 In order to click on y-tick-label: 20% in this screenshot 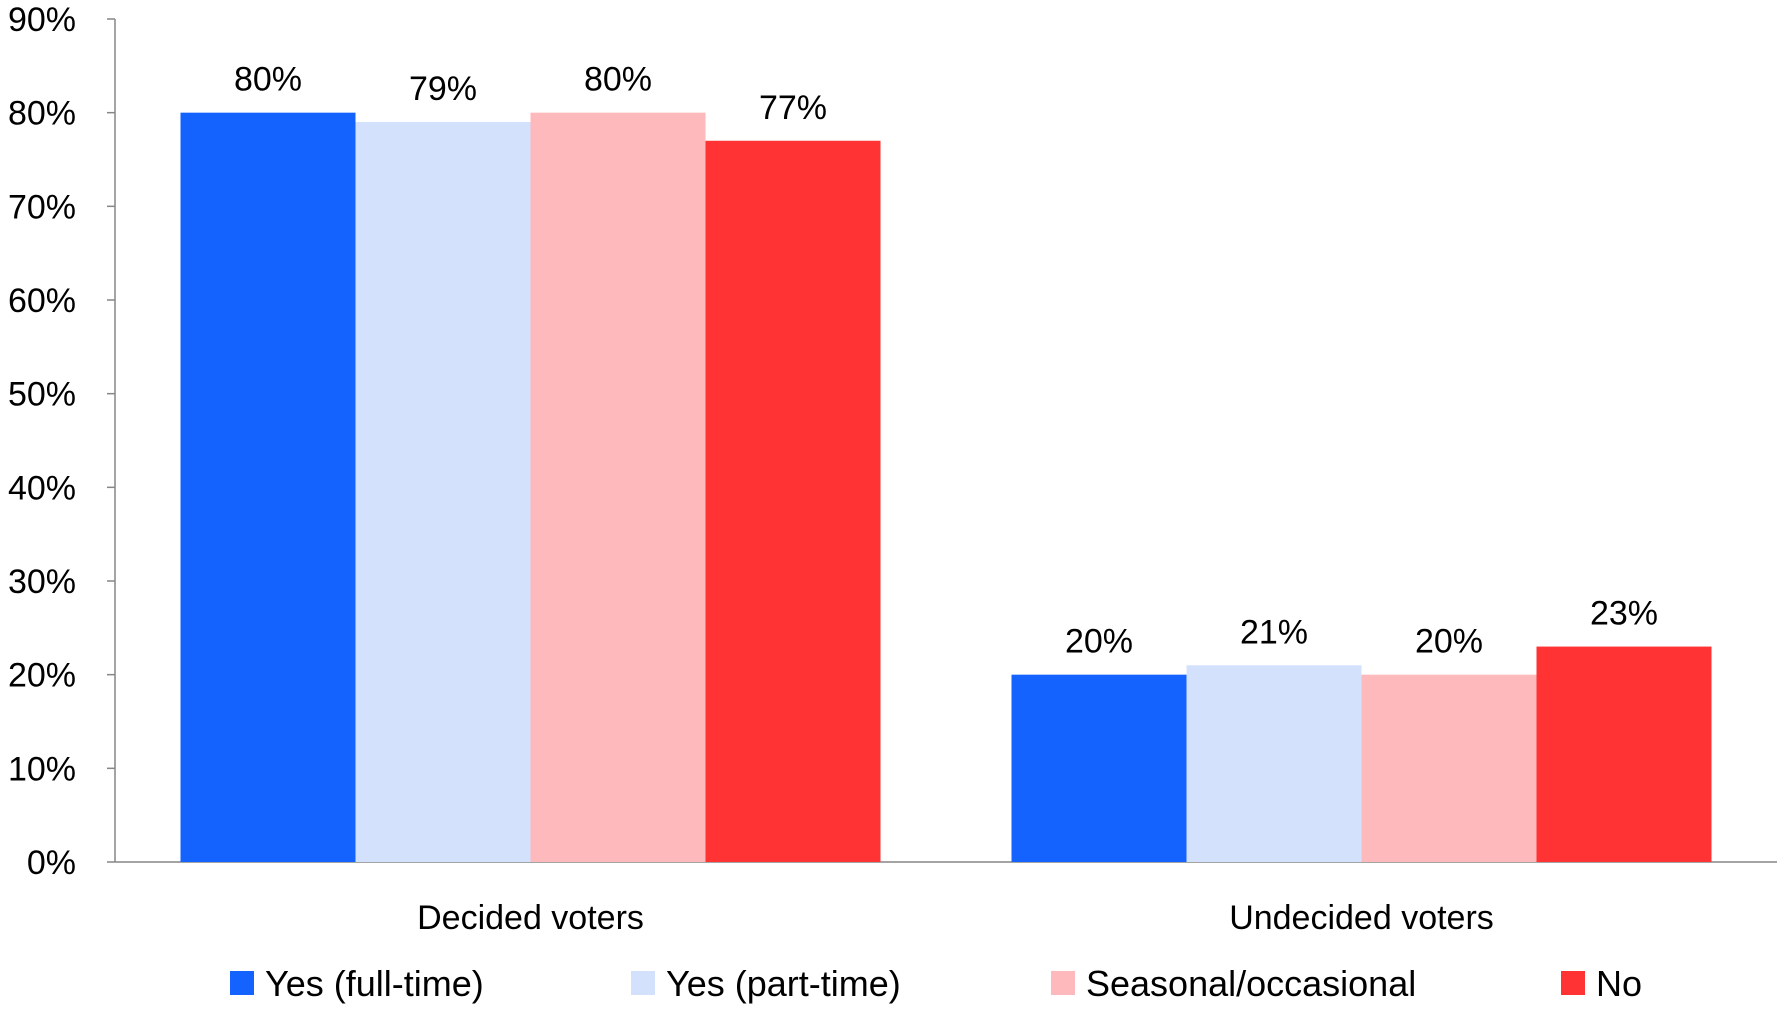, I will do `click(42, 676)`.